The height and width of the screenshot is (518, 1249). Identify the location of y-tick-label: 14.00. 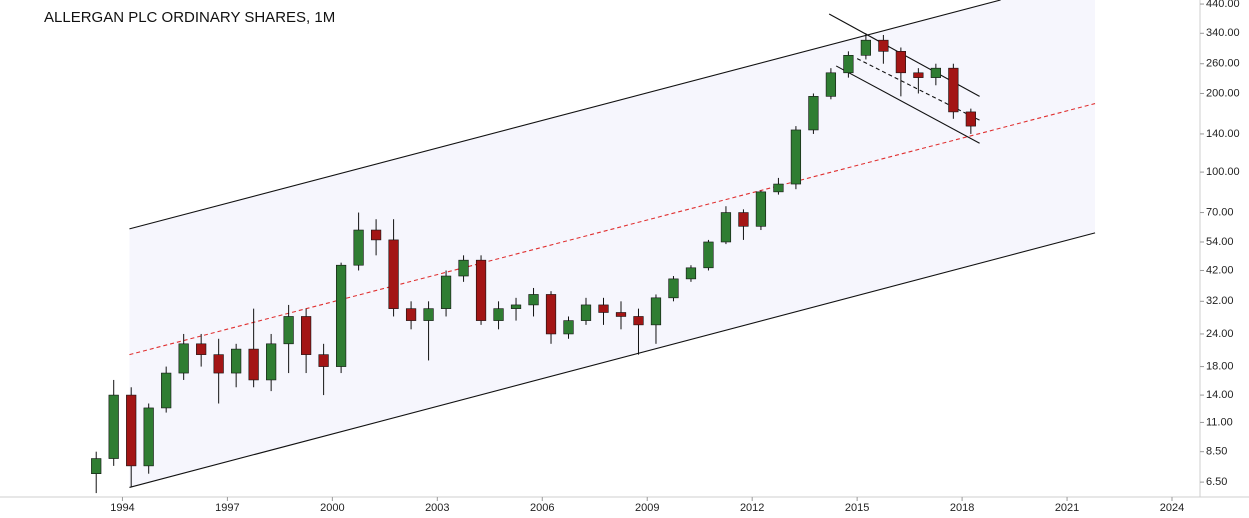
(1220, 395).